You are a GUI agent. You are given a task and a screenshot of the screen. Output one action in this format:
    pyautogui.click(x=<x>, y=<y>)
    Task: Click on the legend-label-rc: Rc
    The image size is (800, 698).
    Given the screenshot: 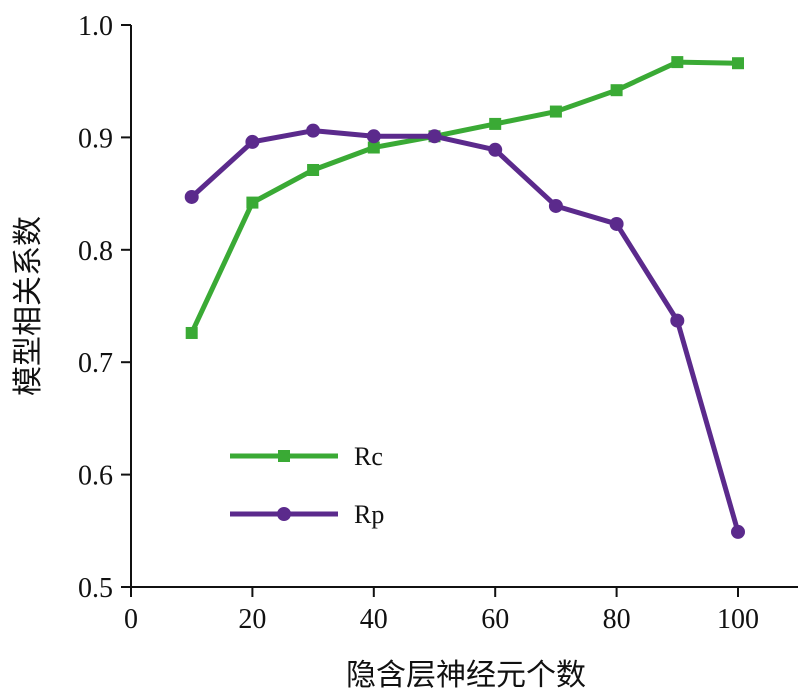 What is the action you would take?
    pyautogui.click(x=368, y=456)
    